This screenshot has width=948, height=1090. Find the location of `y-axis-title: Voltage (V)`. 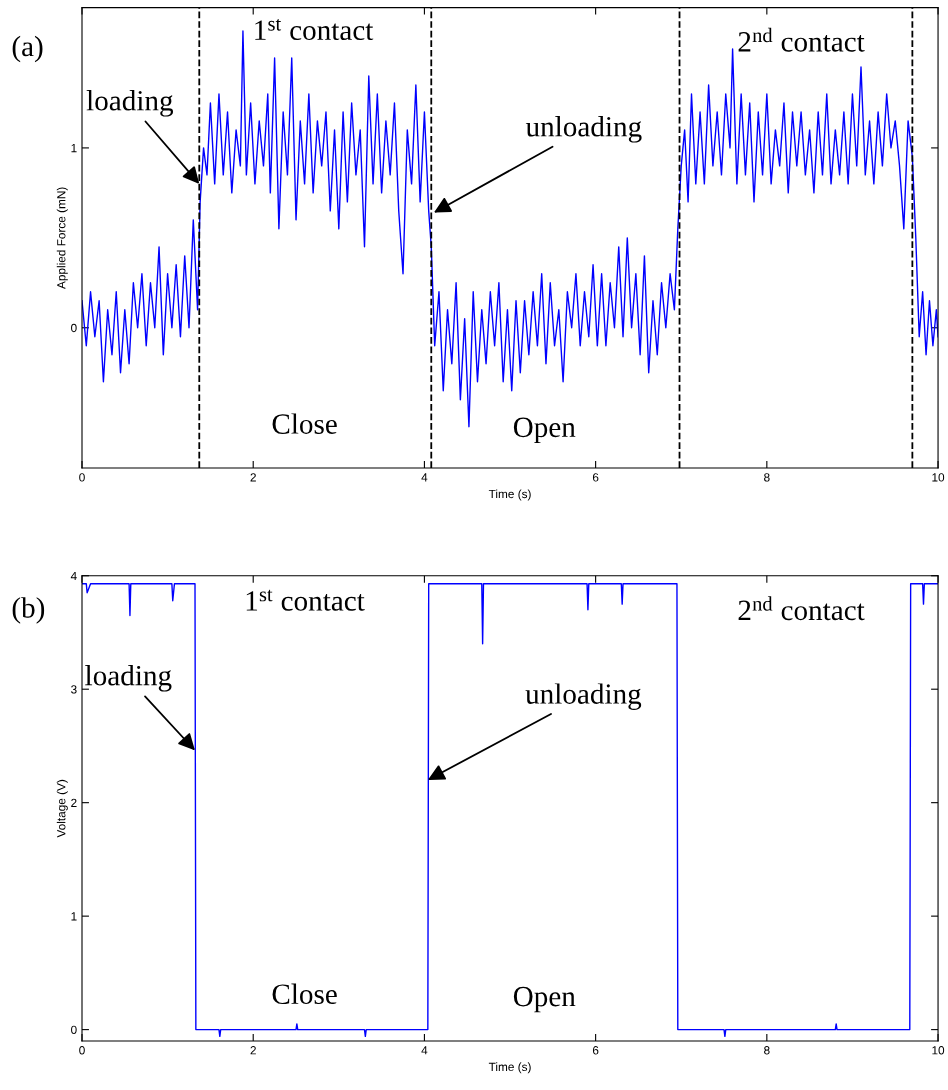

y-axis-title: Voltage (V) is located at coordinates (62, 808).